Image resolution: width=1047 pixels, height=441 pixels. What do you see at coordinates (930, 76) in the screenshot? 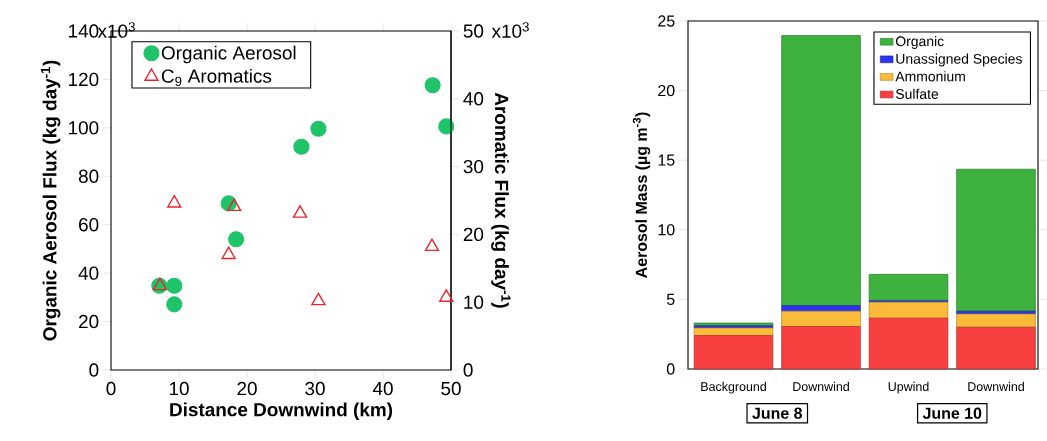
I see `legend-label: Ammonium` at bounding box center [930, 76].